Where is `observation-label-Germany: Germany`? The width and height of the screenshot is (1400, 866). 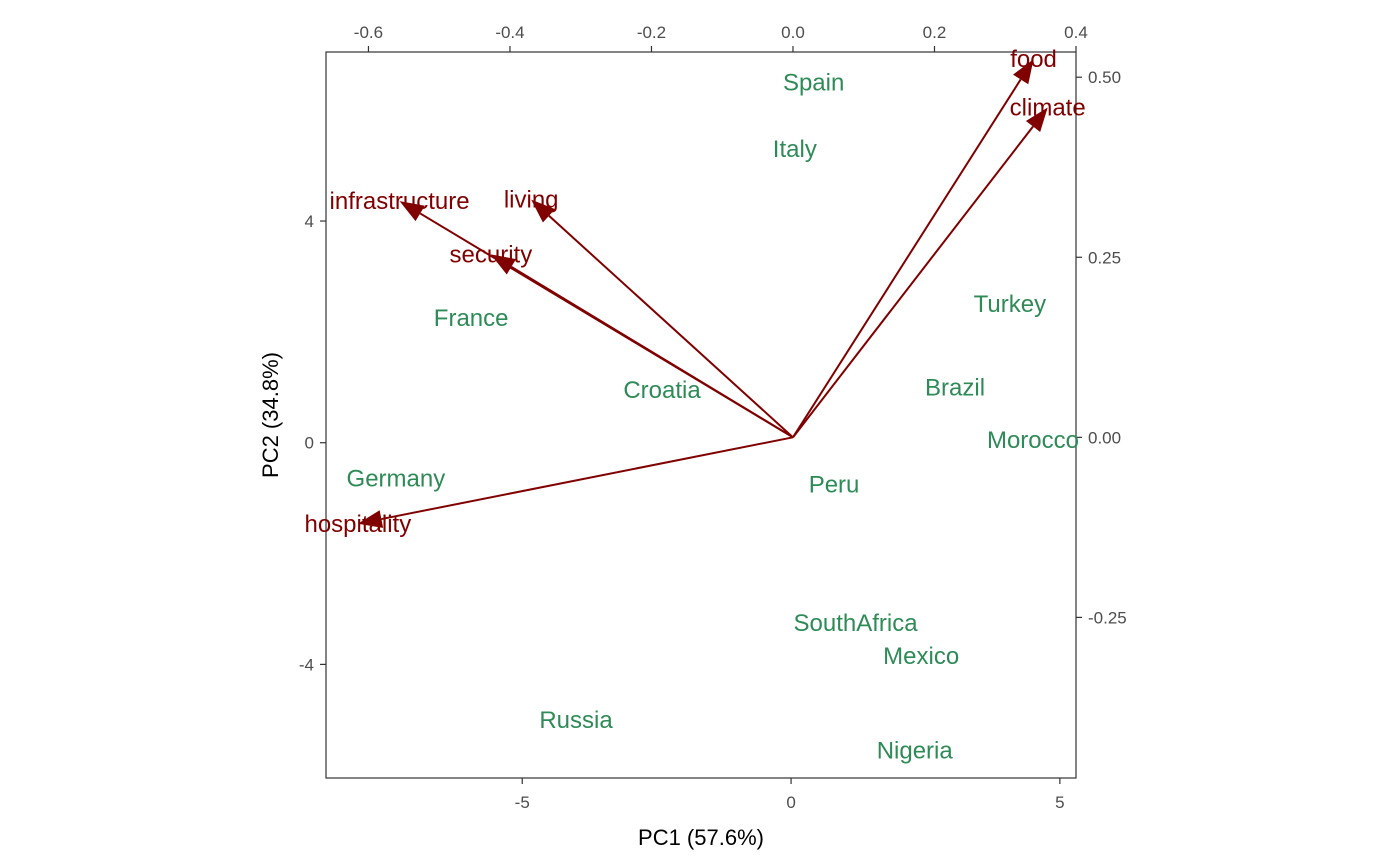 observation-label-Germany: Germany is located at coordinates (396, 479).